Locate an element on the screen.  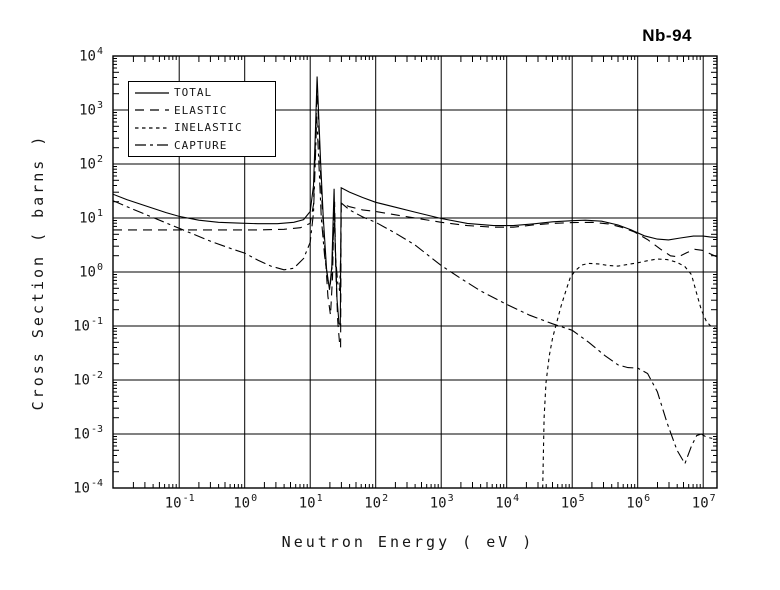
x-tick-label: 10⁻¹ is located at coordinates (179, 502).